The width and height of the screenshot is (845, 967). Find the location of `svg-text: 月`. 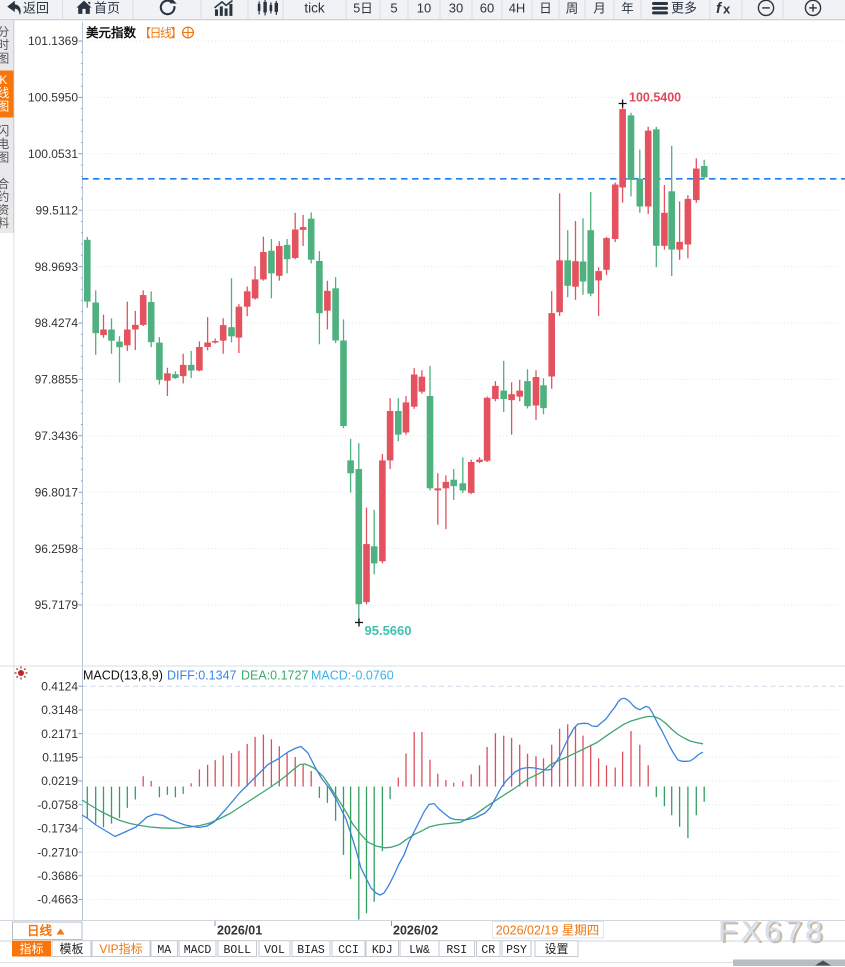

svg-text: 月 is located at coordinates (599, 8).